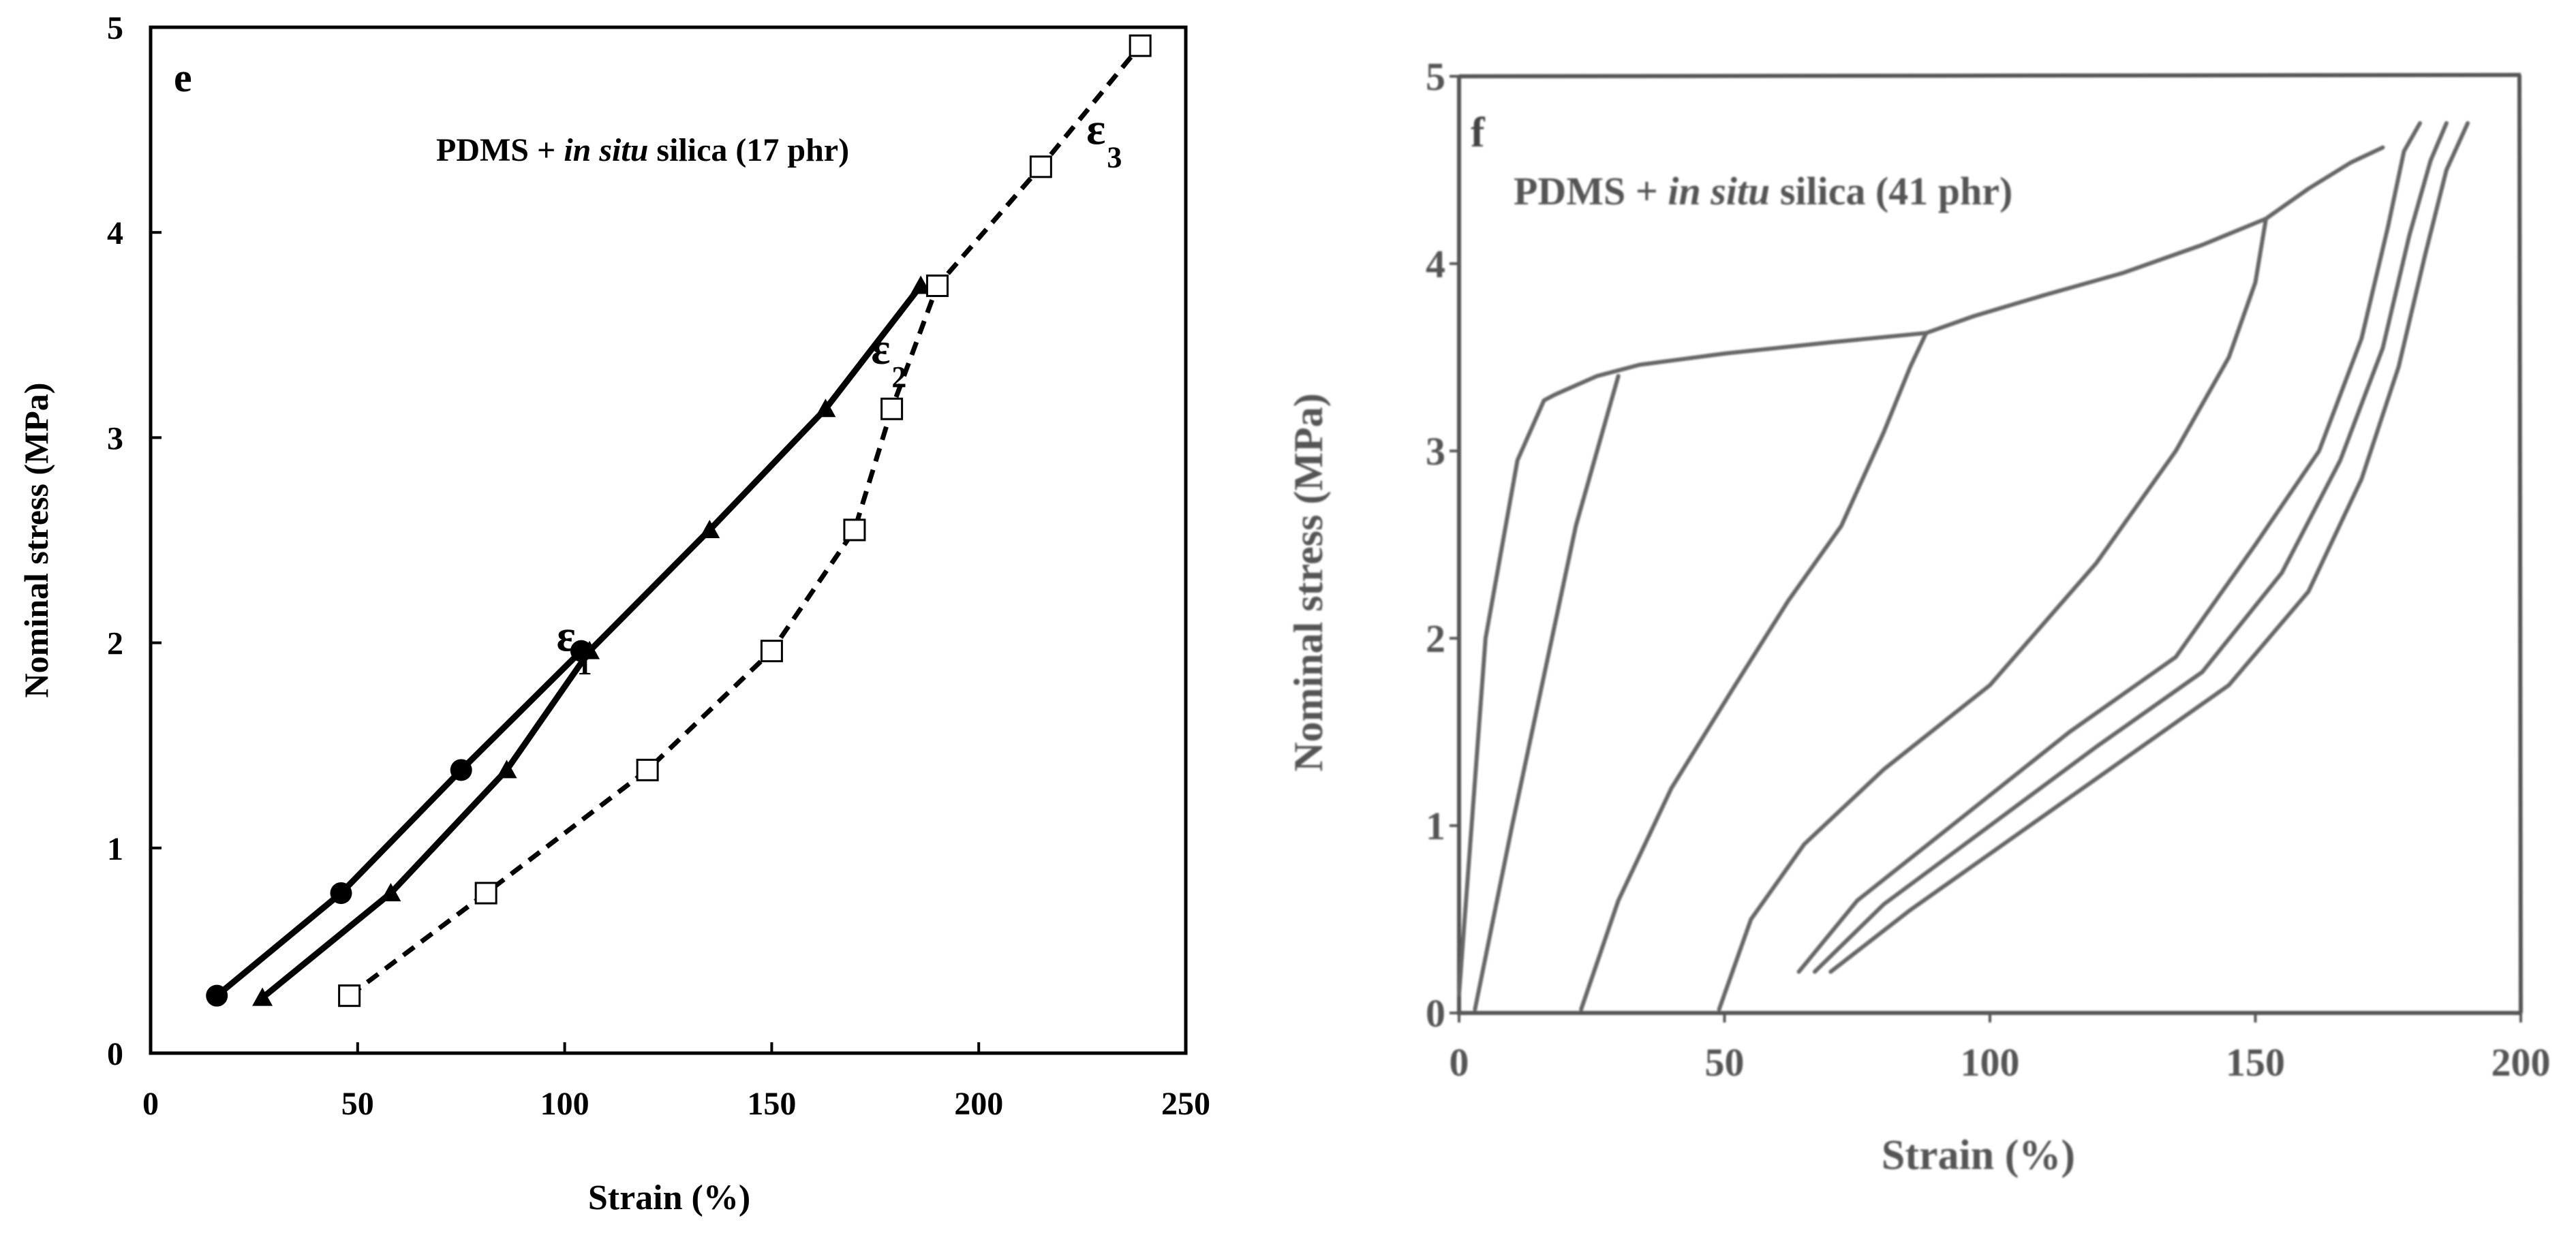 Image resolution: width=2576 pixels, height=1233 pixels. What do you see at coordinates (1435, 826) in the screenshot?
I see `panel-f-y-tick-label: 1` at bounding box center [1435, 826].